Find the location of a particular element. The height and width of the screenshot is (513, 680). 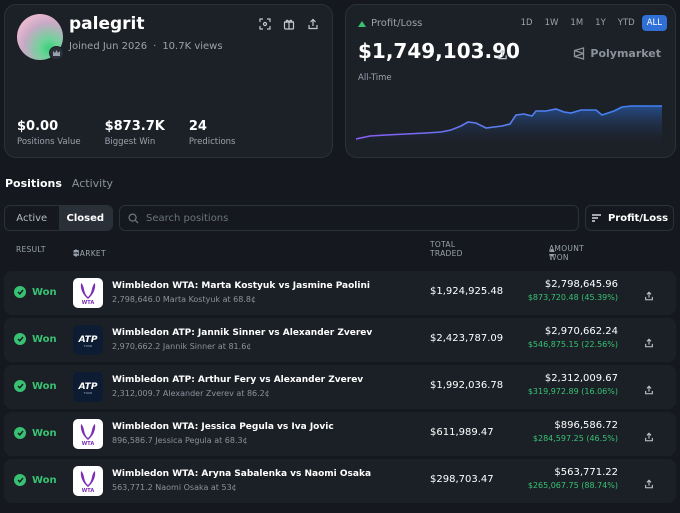

pnl-value: $1,749,103.90 is located at coordinates (439, 51).